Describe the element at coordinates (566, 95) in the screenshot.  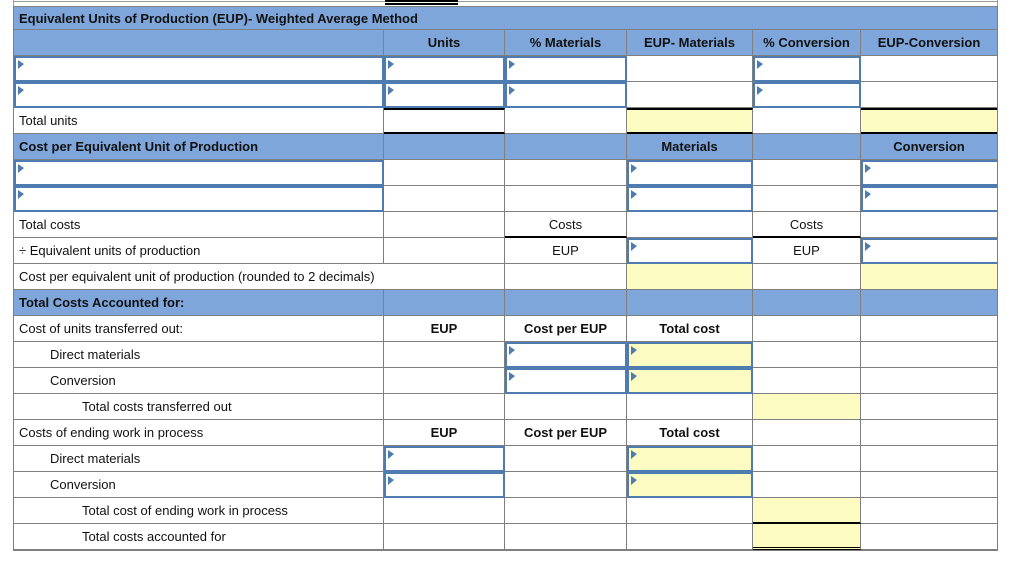
I see `input-units-row2-pct-materials` at that location.